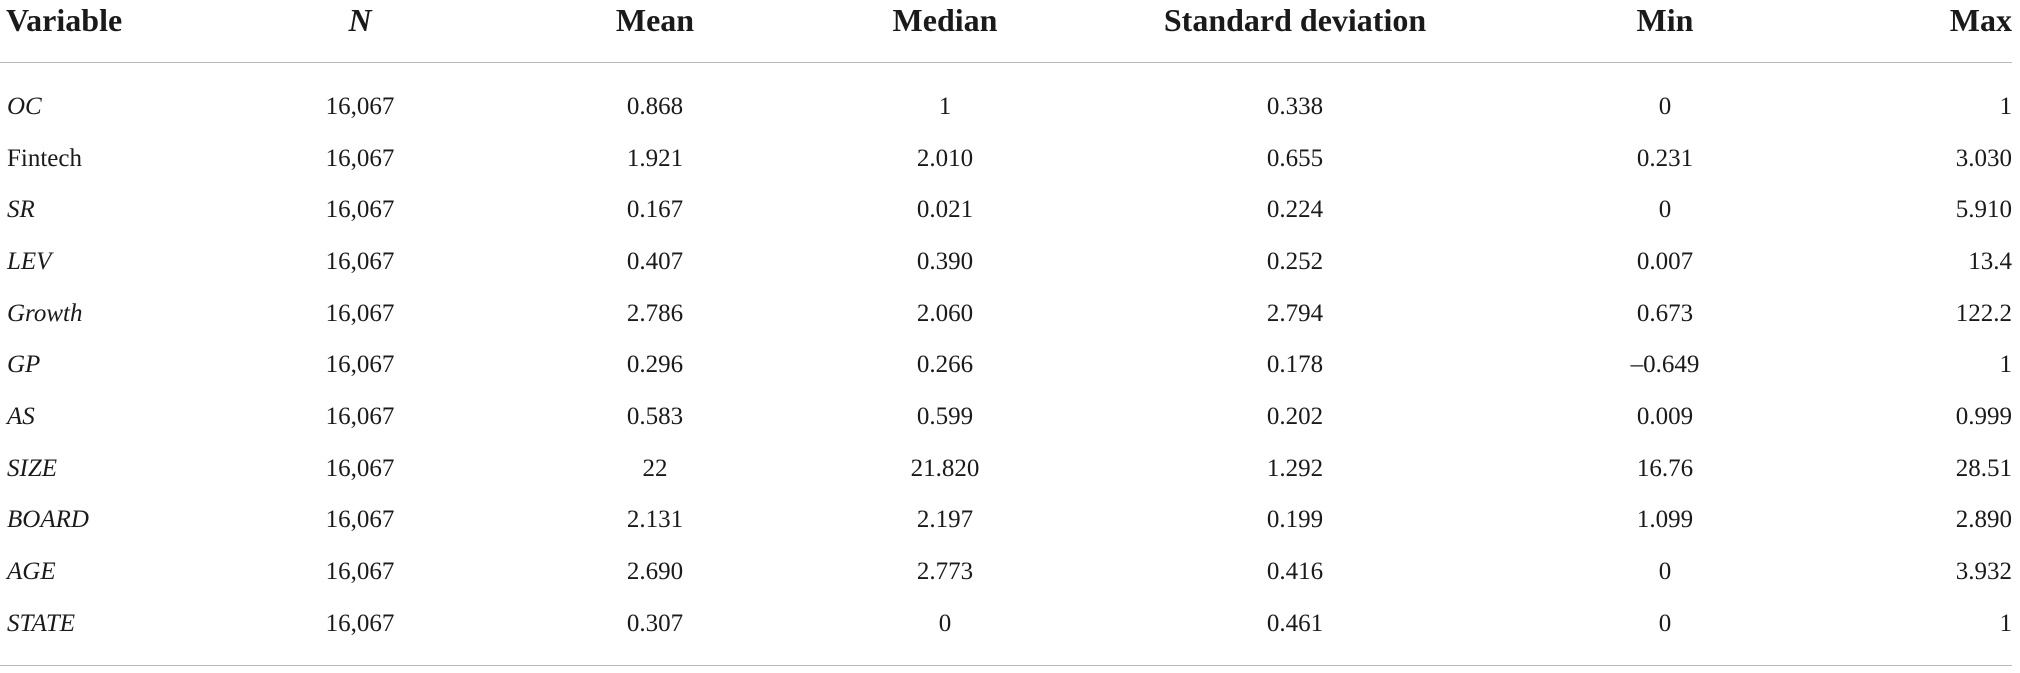 The height and width of the screenshot is (673, 2020). What do you see at coordinates (945, 106) in the screenshot?
I see `cell-median: 1` at bounding box center [945, 106].